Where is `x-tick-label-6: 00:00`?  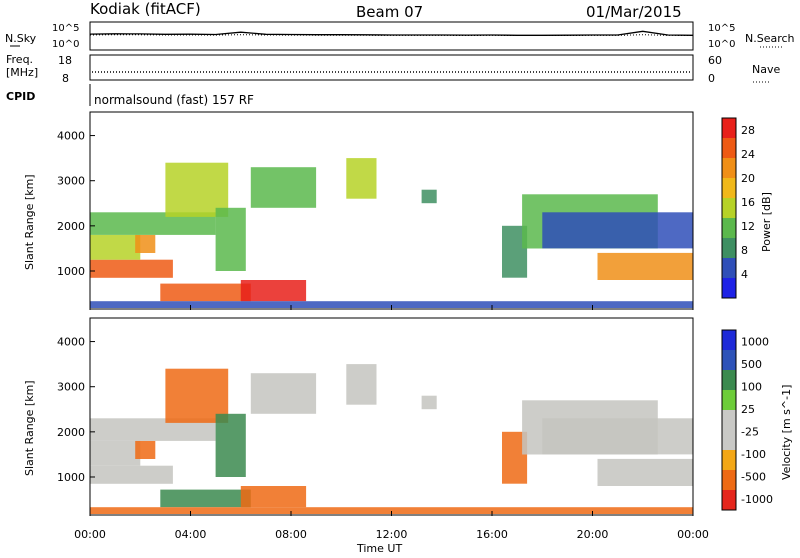 x-tick-label-6: 00:00 is located at coordinates (693, 534).